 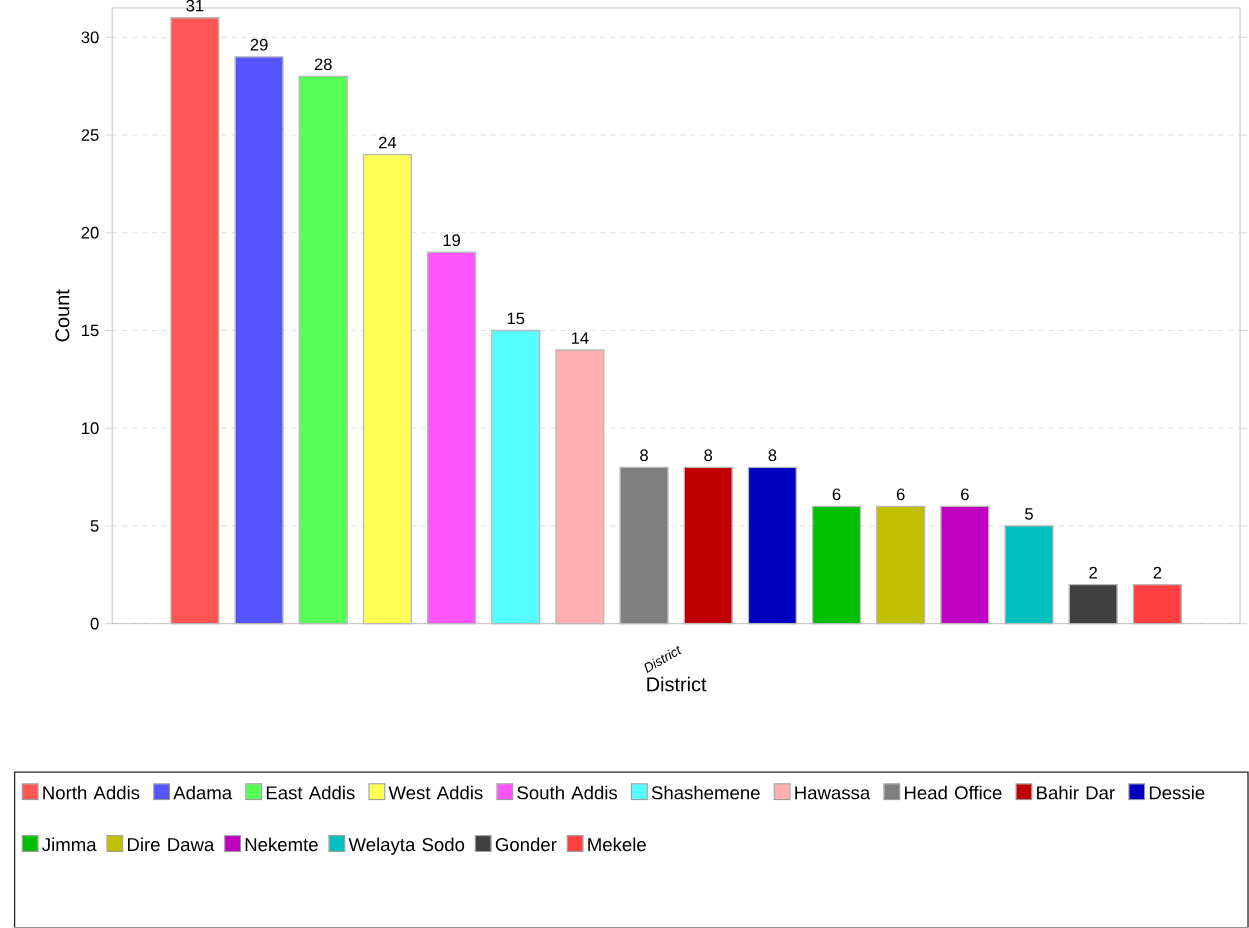 I want to click on legend-label: Jimma, so click(x=69, y=844).